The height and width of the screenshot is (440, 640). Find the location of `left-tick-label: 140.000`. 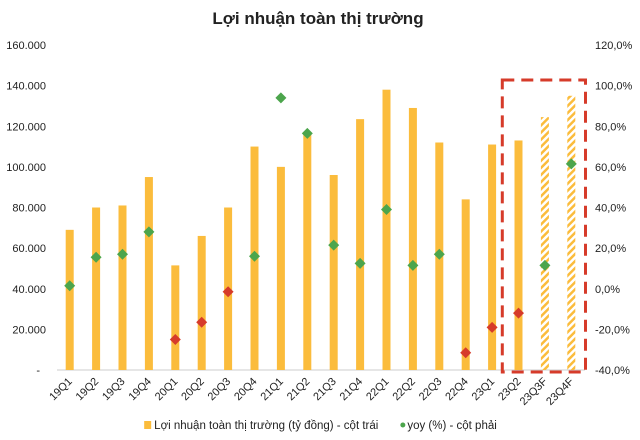

left-tick-label: 140.000 is located at coordinates (26, 87).